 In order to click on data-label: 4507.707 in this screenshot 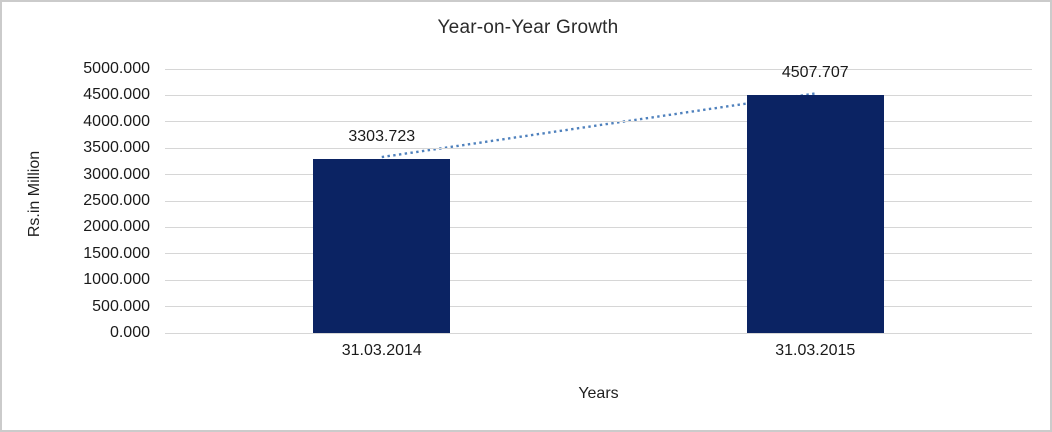, I will do `click(815, 72)`.